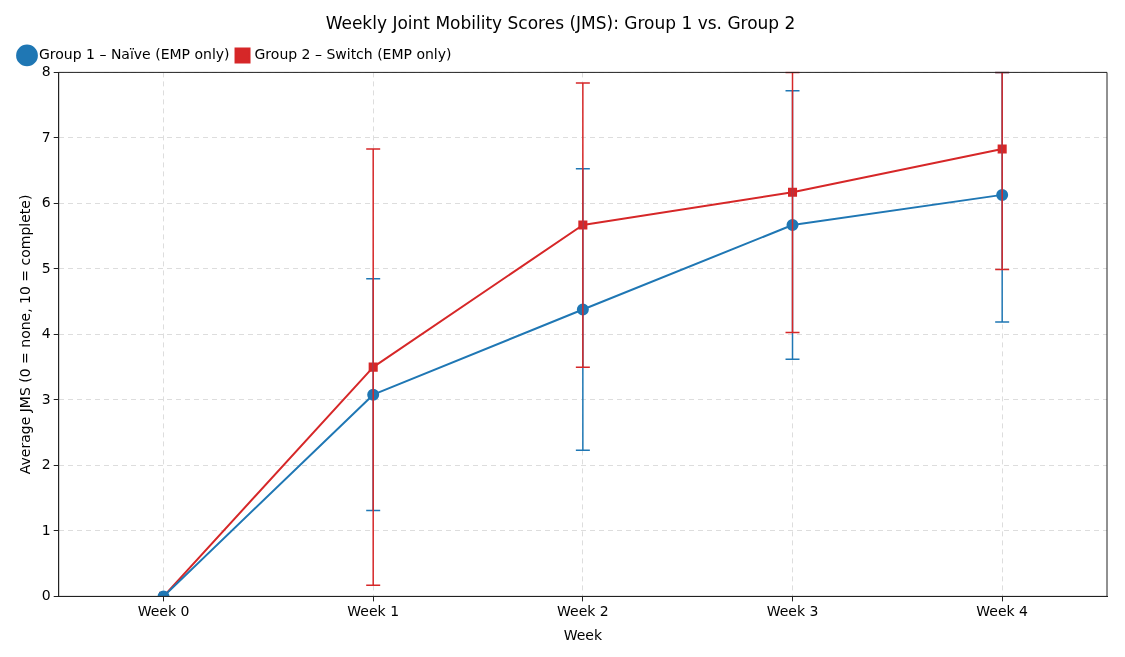 This screenshot has width=1125, height=657. I want to click on y-tick-label: 7, so click(46, 136).